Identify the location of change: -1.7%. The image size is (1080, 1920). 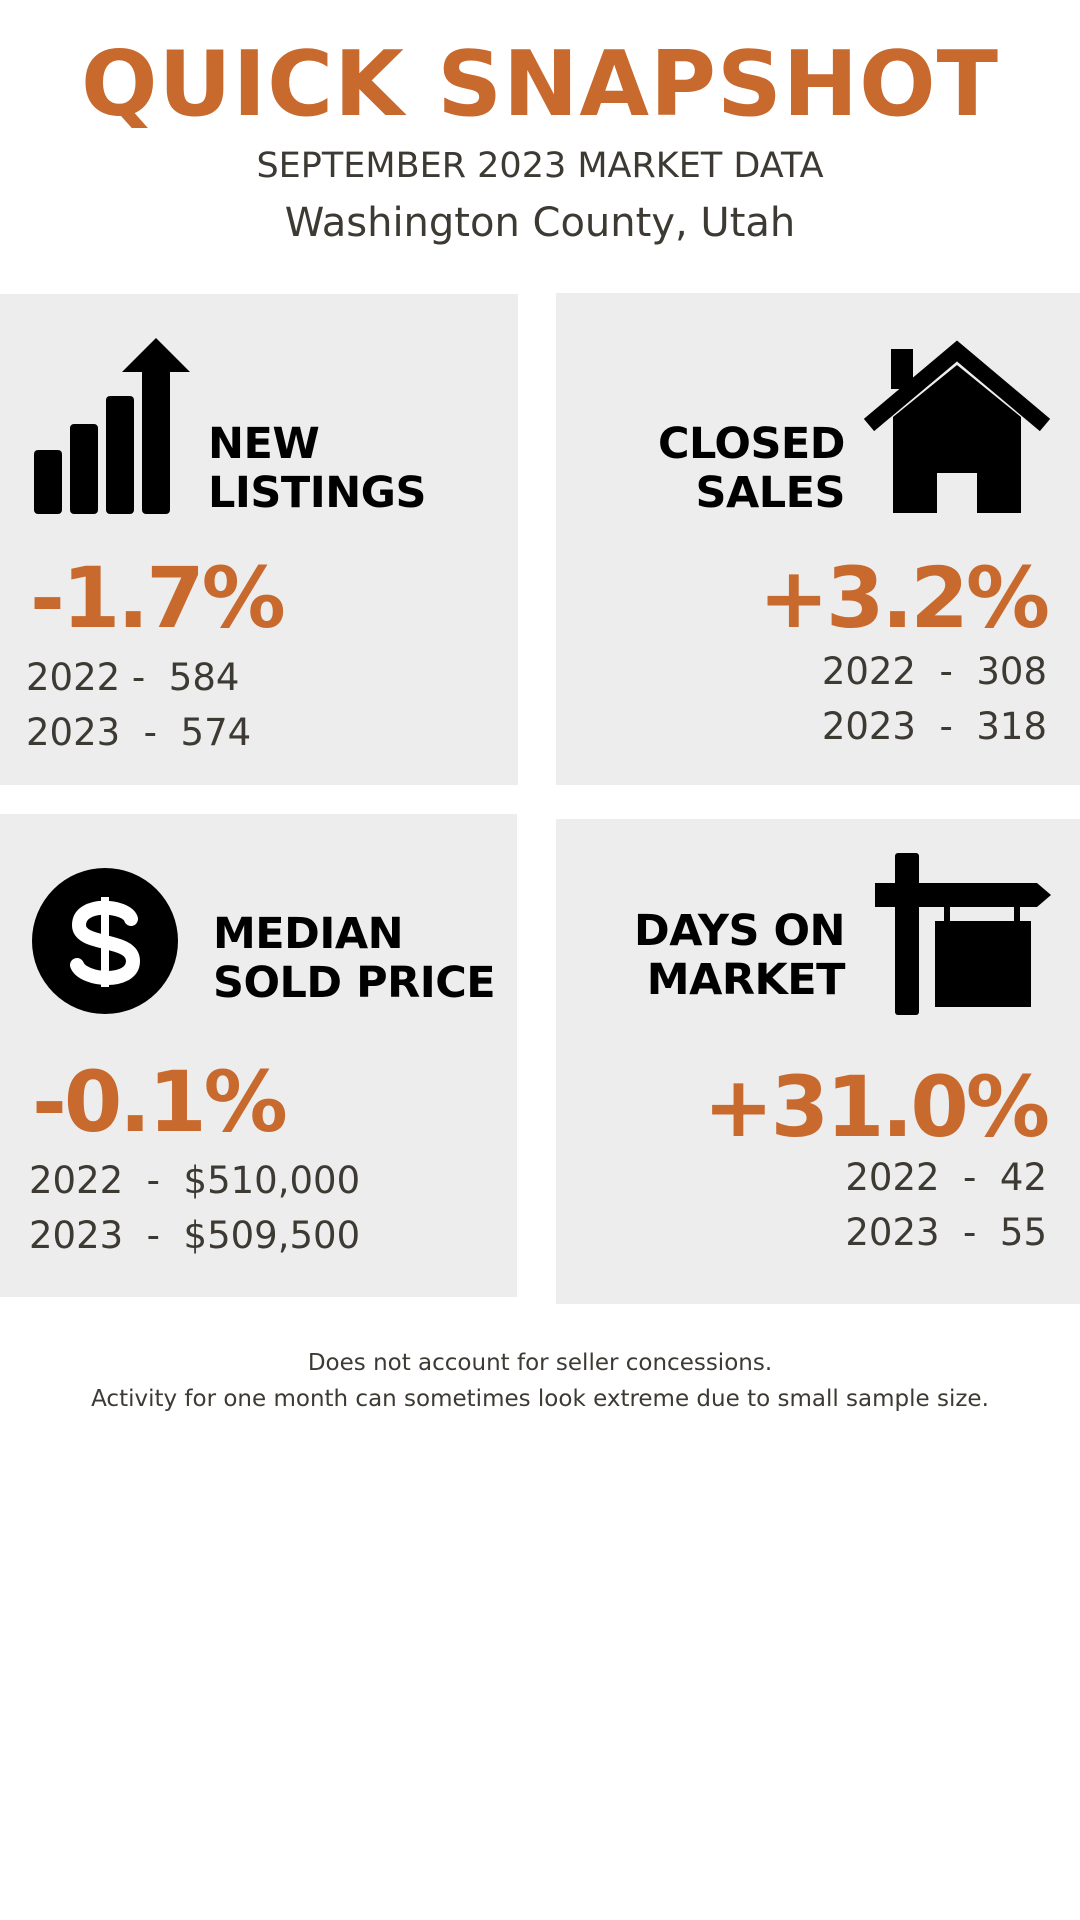
(158, 598).